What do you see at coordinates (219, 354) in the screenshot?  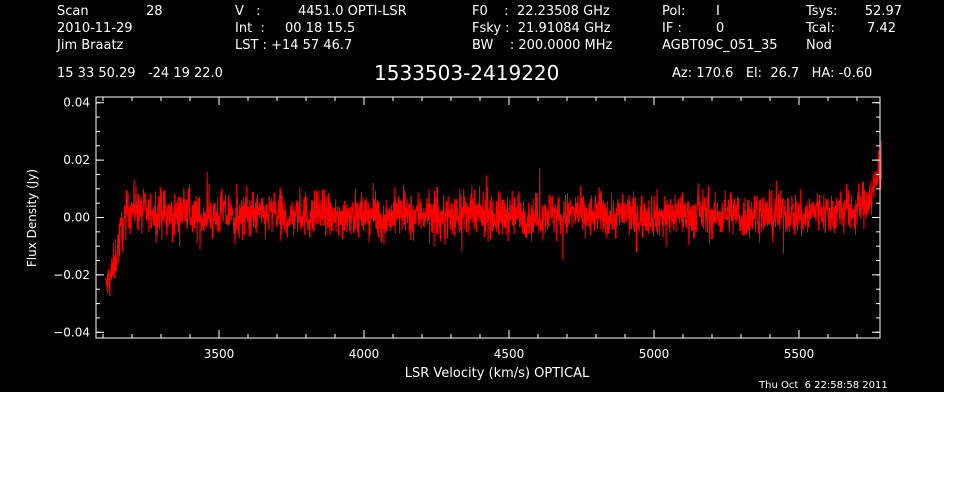 I see `x-tick-label: 3500` at bounding box center [219, 354].